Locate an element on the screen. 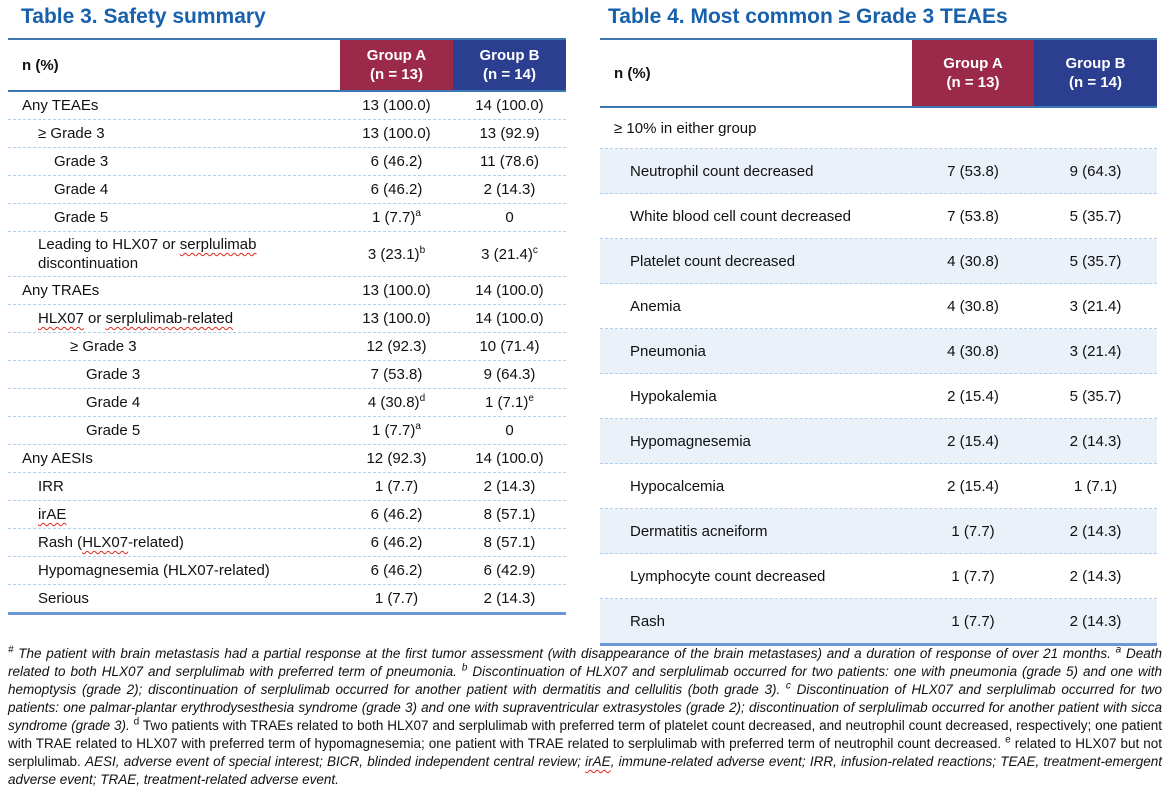 The height and width of the screenshot is (793, 1170). footnote-superscript: d is located at coordinates (136, 722).